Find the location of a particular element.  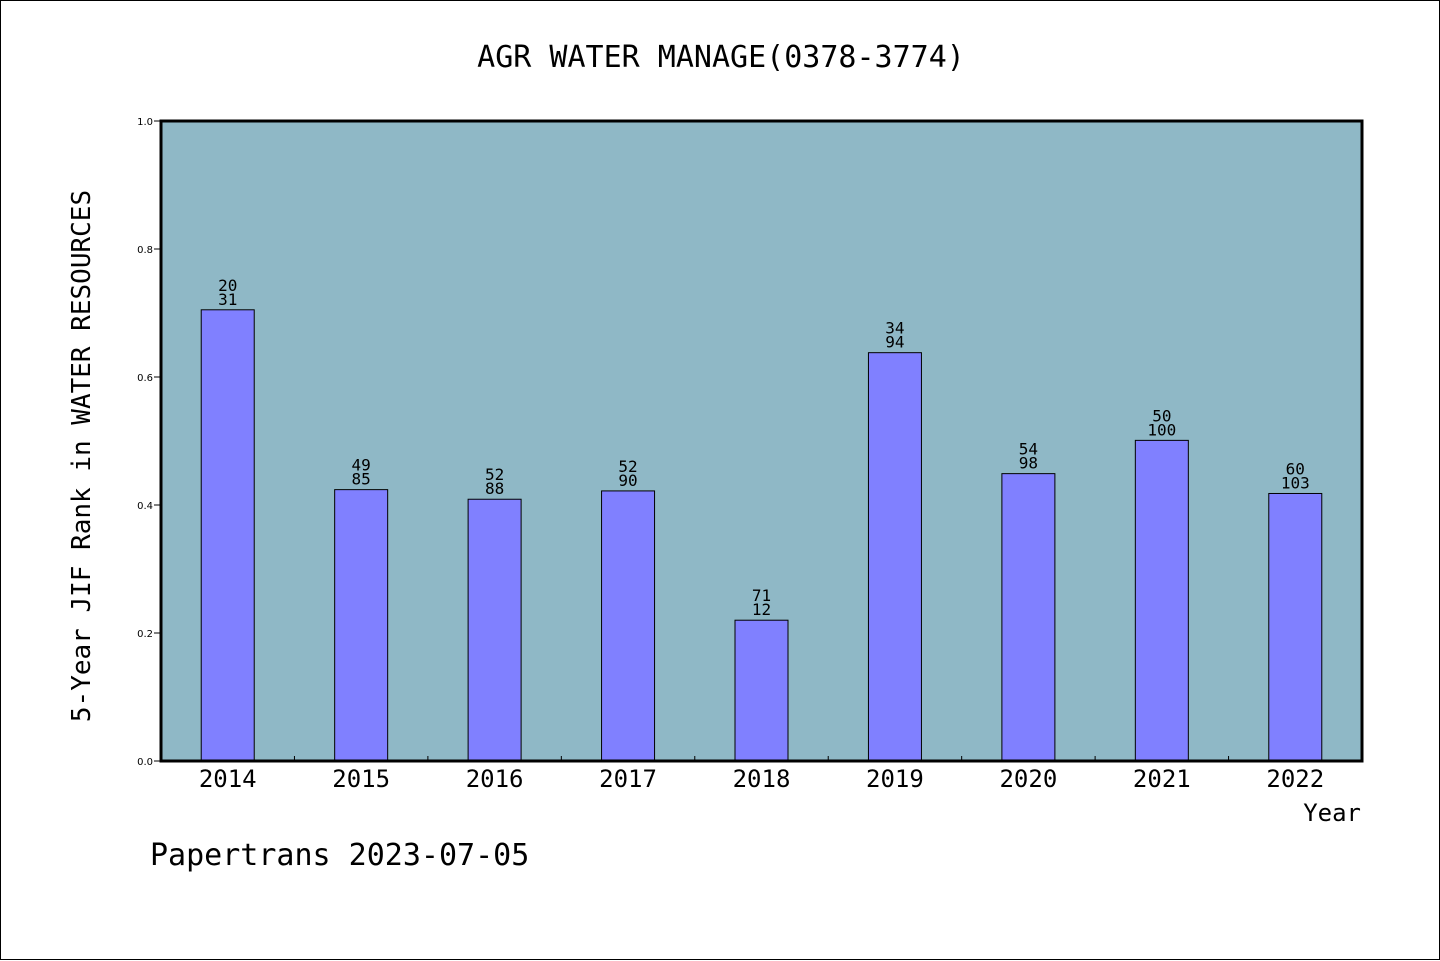

x-tick-label: 2015 is located at coordinates (361, 779).